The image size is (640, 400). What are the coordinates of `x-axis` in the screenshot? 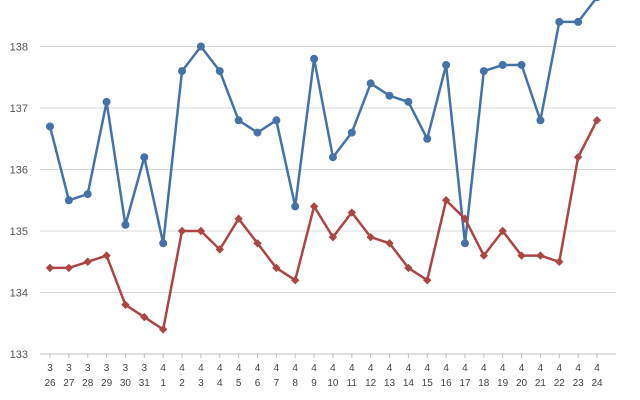 It's located at (328, 355).